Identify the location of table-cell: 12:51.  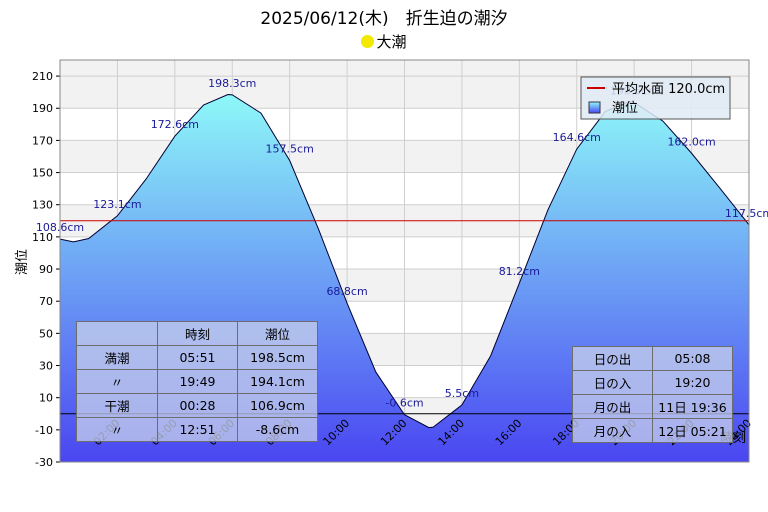
(197, 429).